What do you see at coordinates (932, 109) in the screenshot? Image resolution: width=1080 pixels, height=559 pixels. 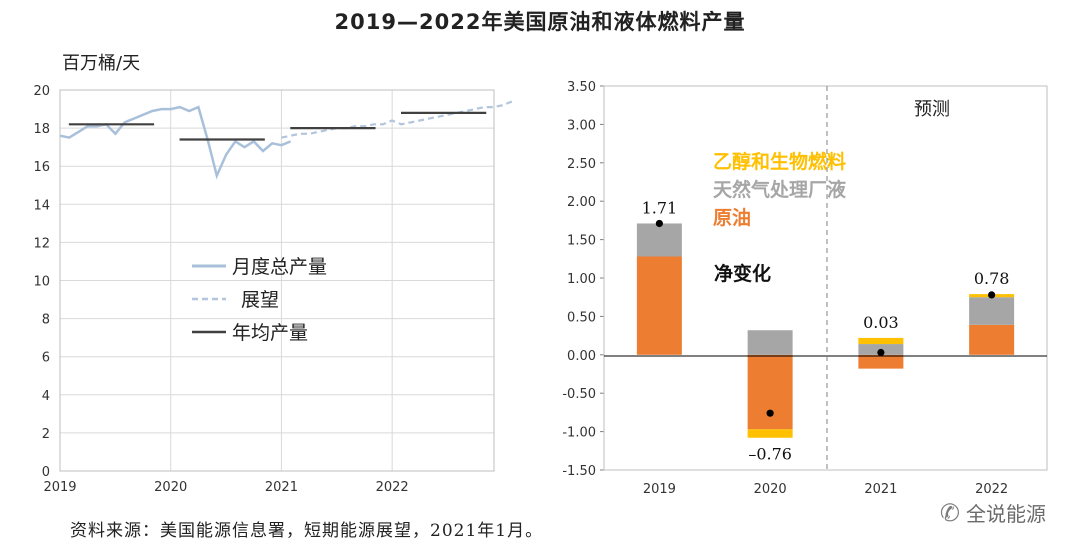 I see `forecast-label: 预测` at bounding box center [932, 109].